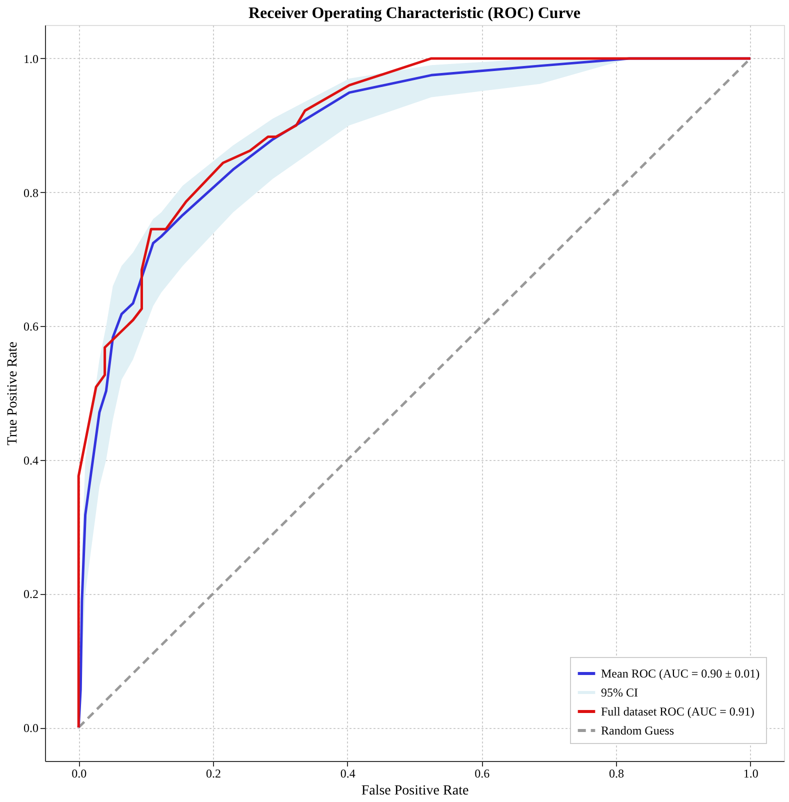 The height and width of the screenshot is (802, 789). Describe the element at coordinates (13, 394) in the screenshot. I see `y-axis-title: True Positive Rate` at that location.